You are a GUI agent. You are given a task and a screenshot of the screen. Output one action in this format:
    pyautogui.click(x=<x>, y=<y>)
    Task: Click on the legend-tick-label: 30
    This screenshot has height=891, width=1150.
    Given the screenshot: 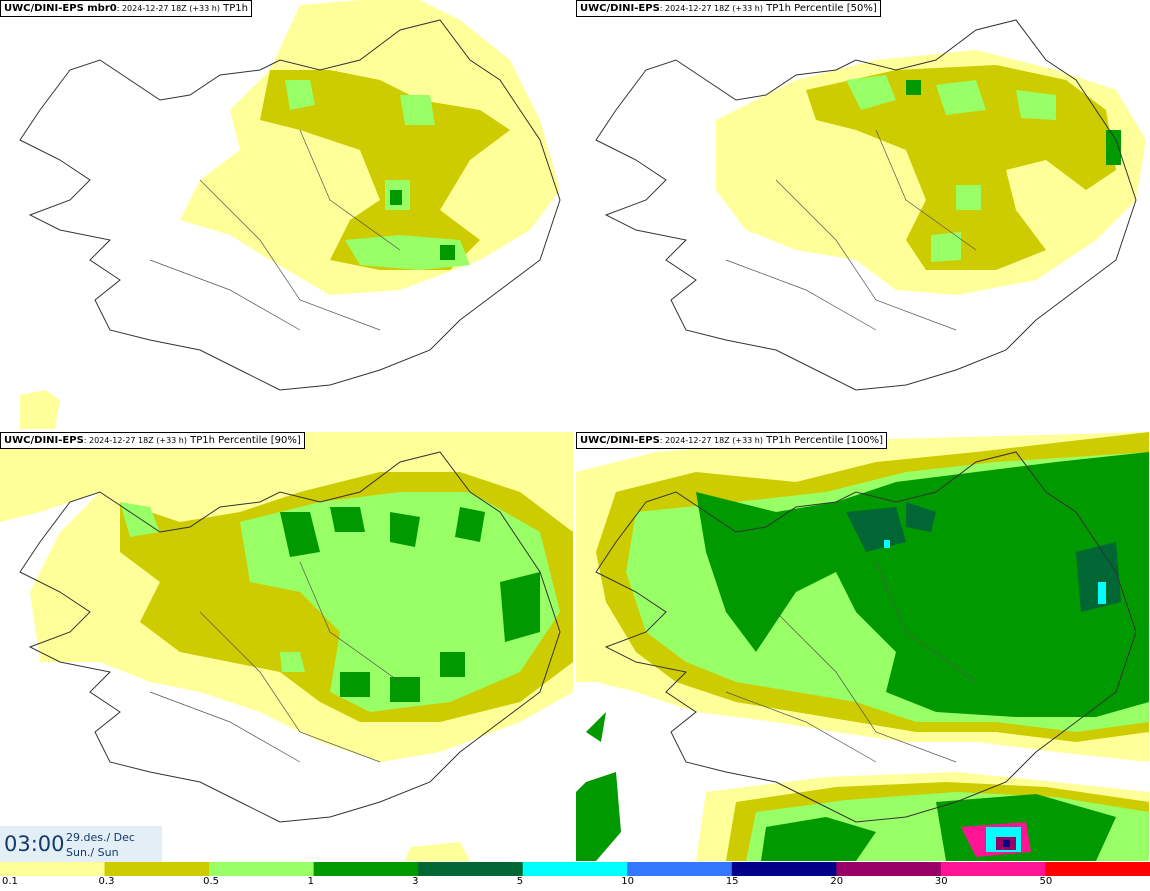 What is the action you would take?
    pyautogui.click(x=941, y=881)
    